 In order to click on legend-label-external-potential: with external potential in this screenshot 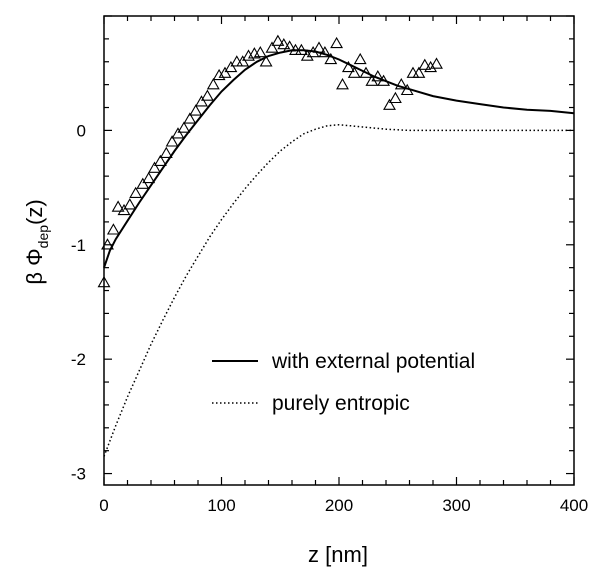, I will do `click(373, 361)`.